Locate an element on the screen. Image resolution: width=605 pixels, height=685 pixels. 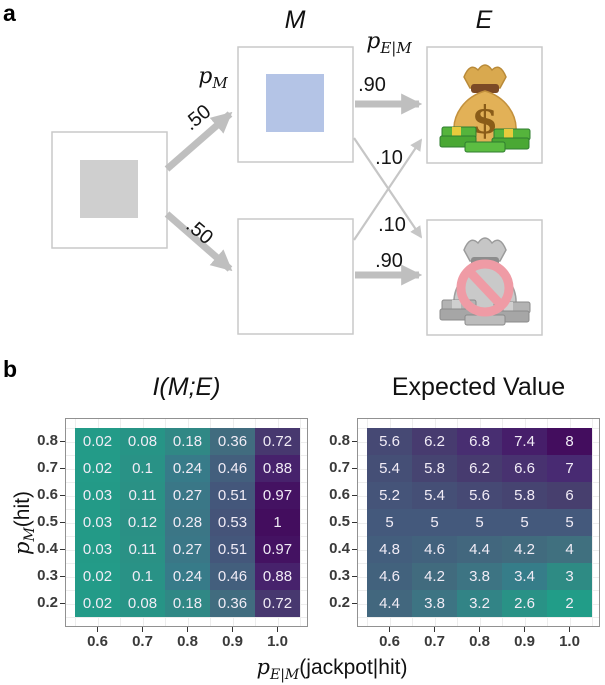
heatmap-cell: 3.8 is located at coordinates (479, 576).